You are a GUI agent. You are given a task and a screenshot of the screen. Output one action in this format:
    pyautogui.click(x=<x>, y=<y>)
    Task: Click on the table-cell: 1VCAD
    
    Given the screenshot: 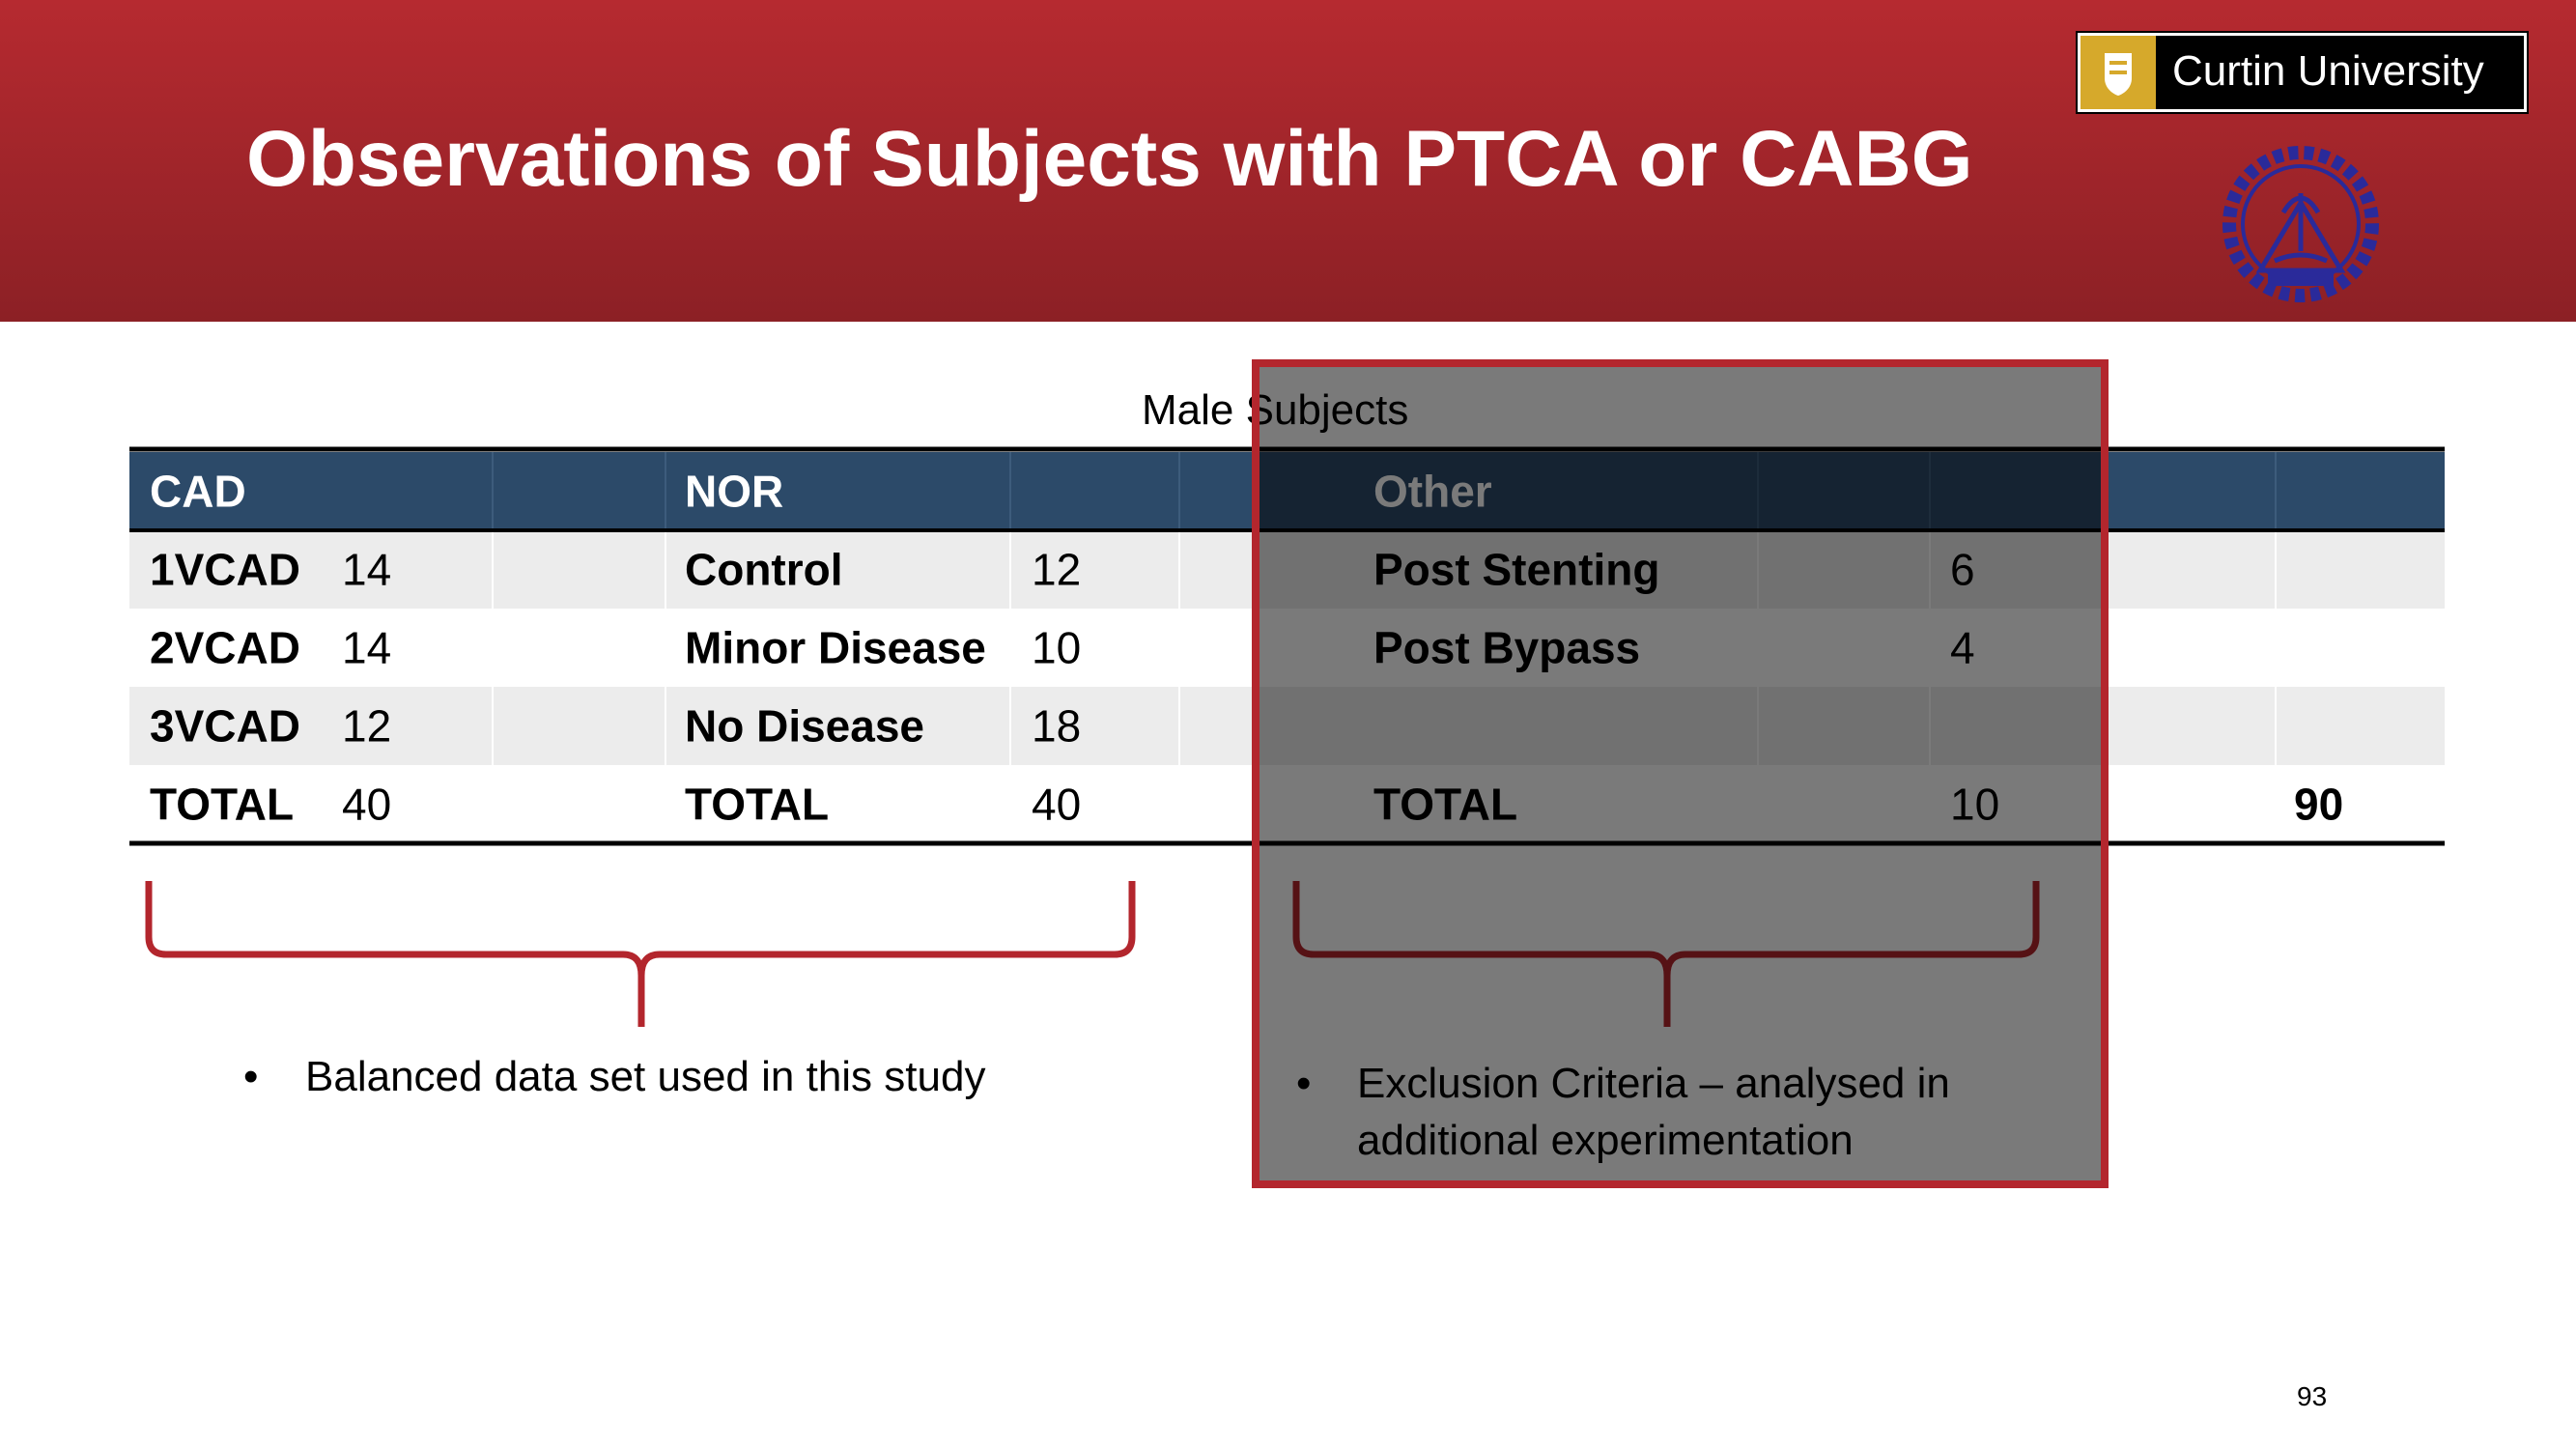 What is the action you would take?
    pyautogui.click(x=225, y=570)
    